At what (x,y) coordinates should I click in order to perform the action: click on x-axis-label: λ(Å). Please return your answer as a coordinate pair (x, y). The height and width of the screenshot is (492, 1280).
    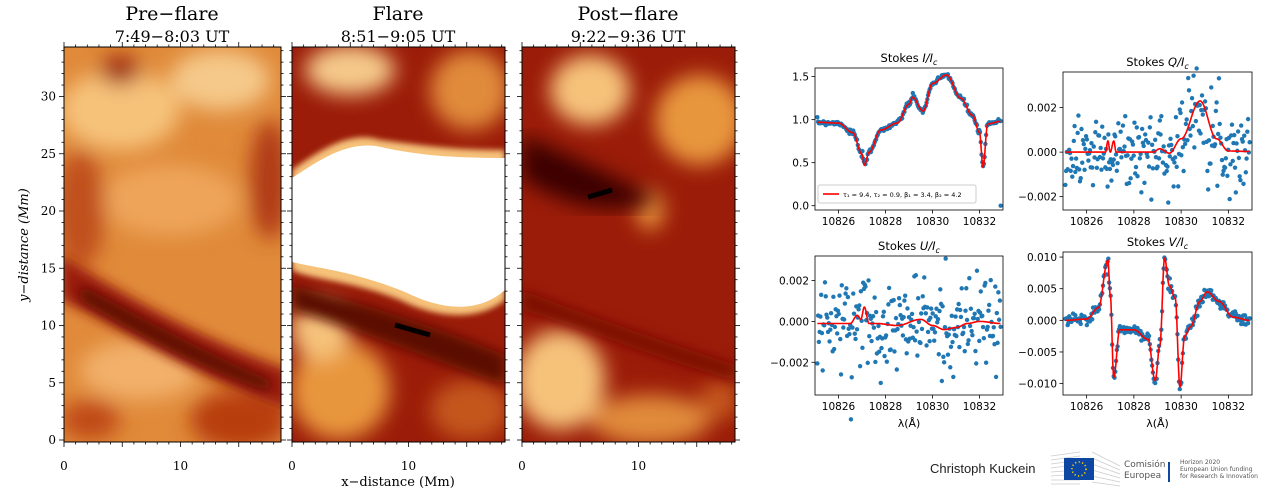
    Looking at the image, I should click on (909, 423).